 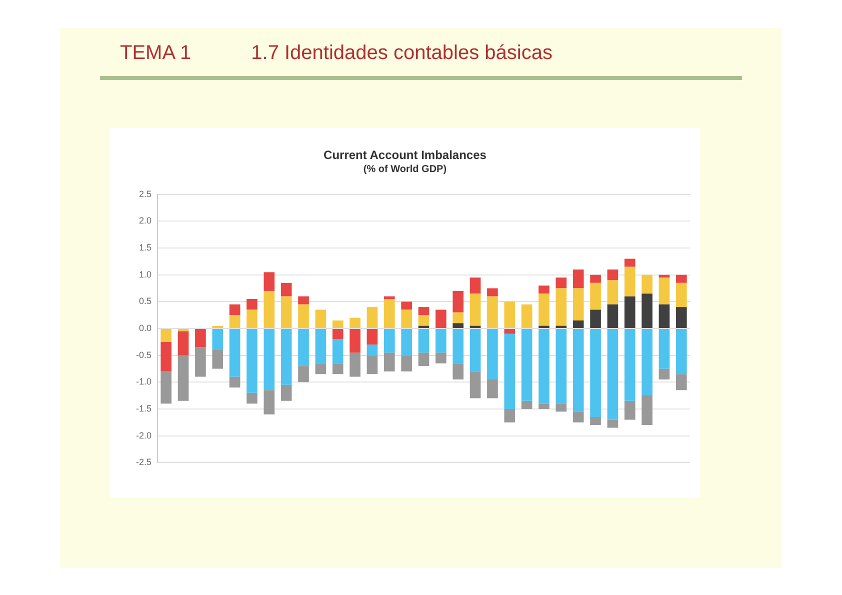 I want to click on chart-subtitle: (% of World GDP), so click(x=405, y=169).